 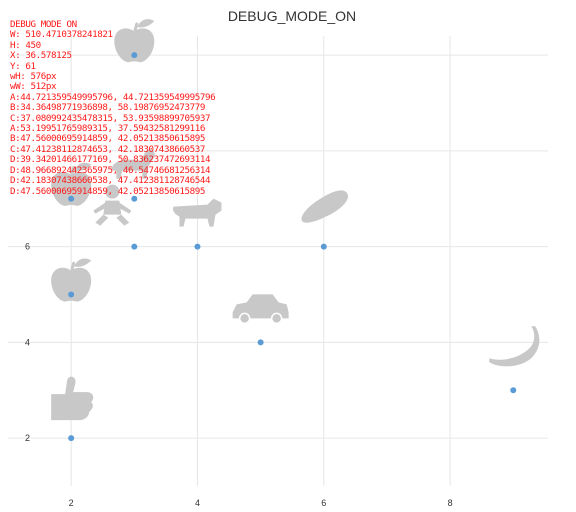 What do you see at coordinates (71, 503) in the screenshot?
I see `x-tick-label: 2` at bounding box center [71, 503].